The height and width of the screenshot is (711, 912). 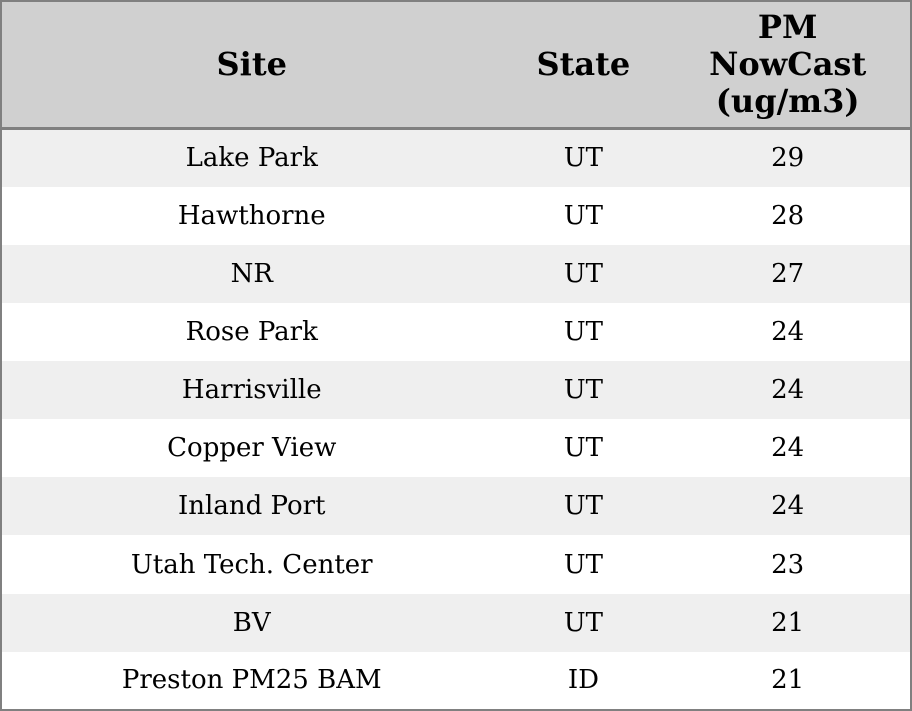 I want to click on column-header-site: Site, so click(x=251, y=65).